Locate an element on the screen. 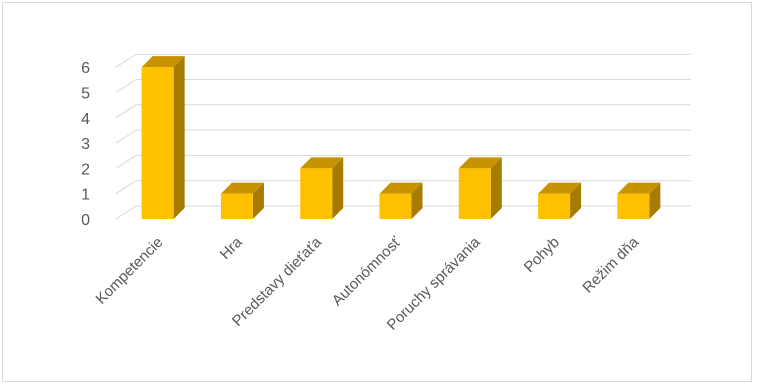  y-tick-label-1: 1 is located at coordinates (85, 195).